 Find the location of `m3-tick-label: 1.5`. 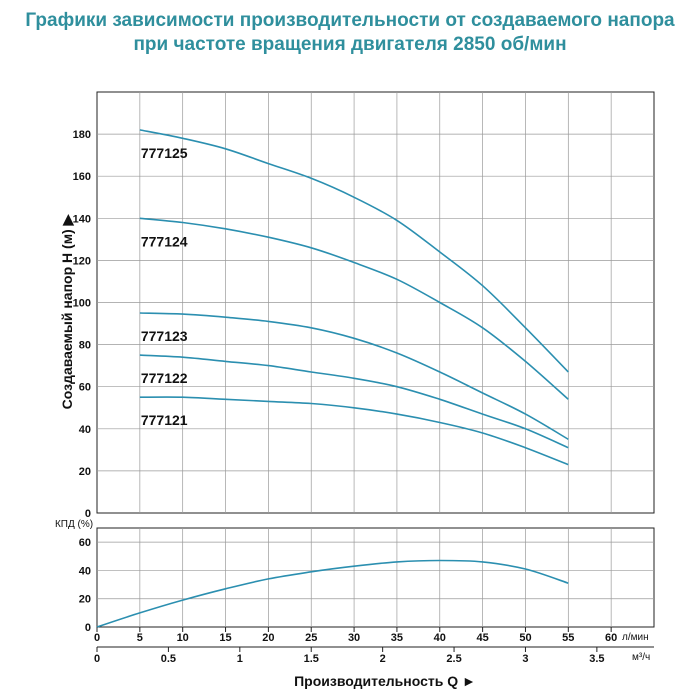

m3-tick-label: 1.5 is located at coordinates (311, 659).